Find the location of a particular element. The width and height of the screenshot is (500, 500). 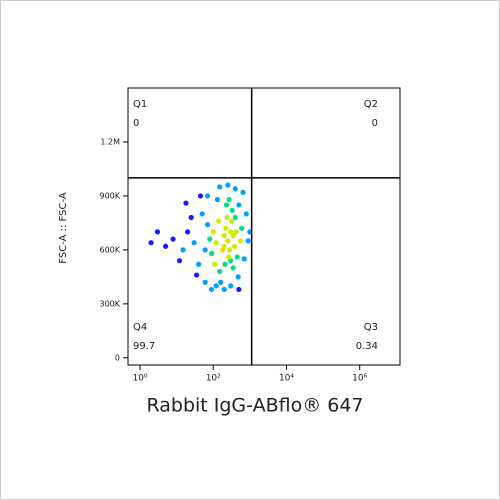

x-axis-title: Rabbit IgG-ABflo® 647 is located at coordinates (254, 406).